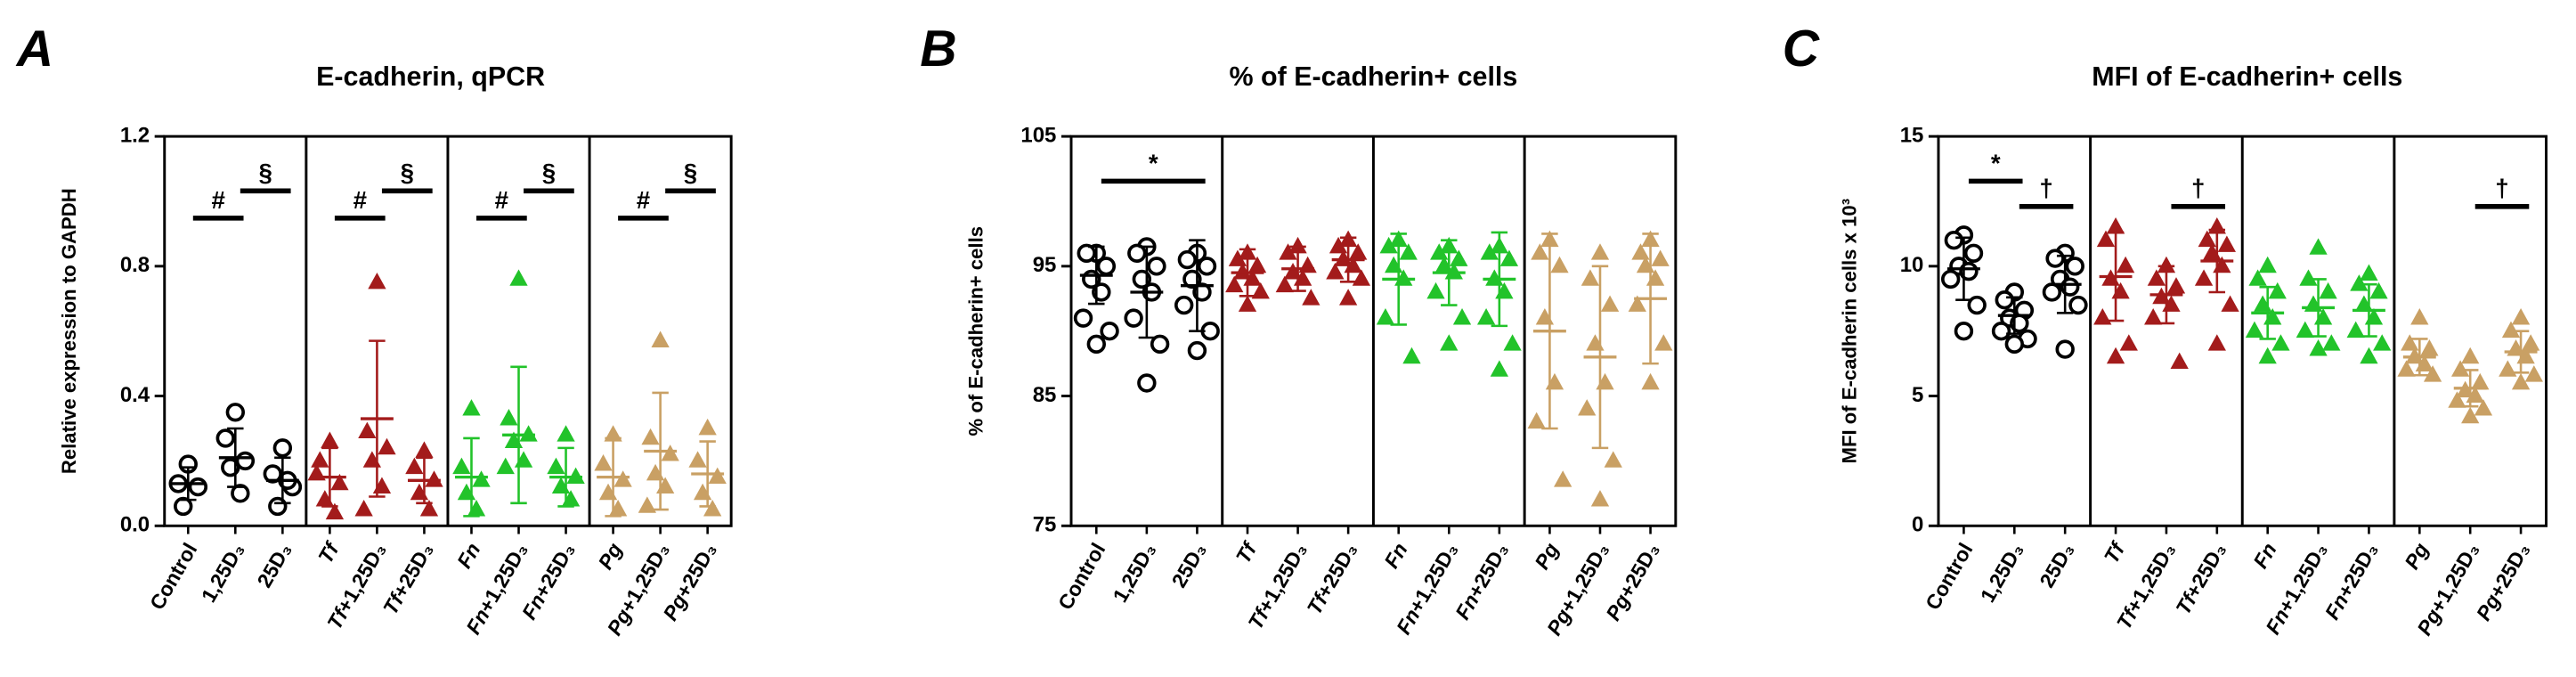 The image size is (2576, 677). I want to click on y-tick-label: 10, so click(1912, 265).